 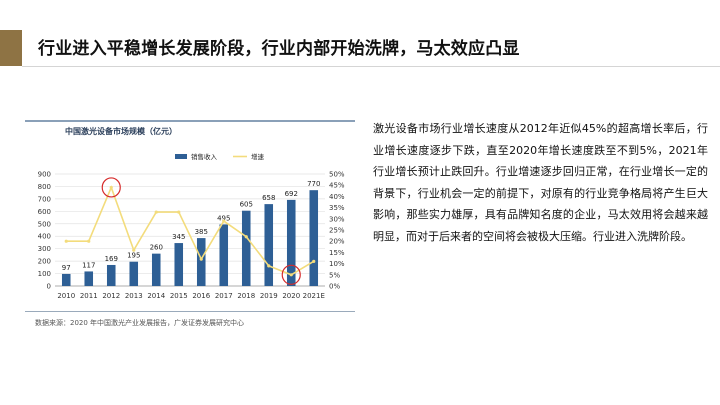 What do you see at coordinates (111, 259) in the screenshot?
I see `bar-value-label: 169` at bounding box center [111, 259].